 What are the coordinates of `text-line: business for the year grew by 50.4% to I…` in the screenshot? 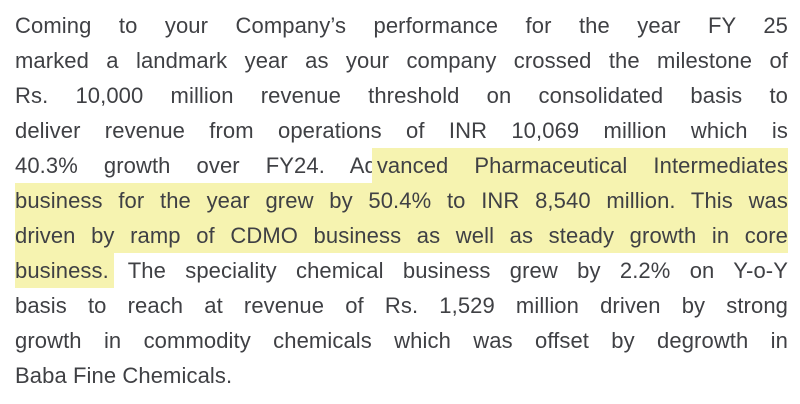 It's located at (401, 200).